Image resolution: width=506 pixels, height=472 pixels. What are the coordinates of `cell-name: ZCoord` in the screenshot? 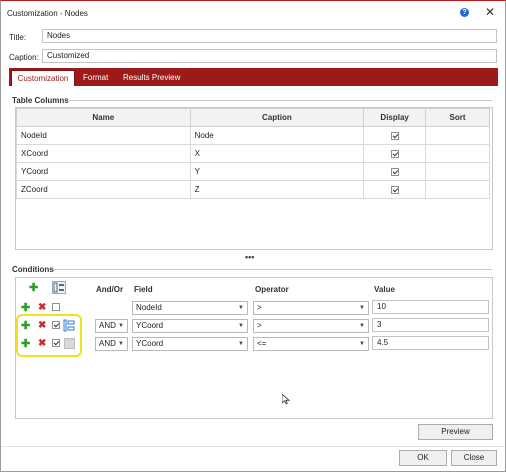 It's located at (103, 189).